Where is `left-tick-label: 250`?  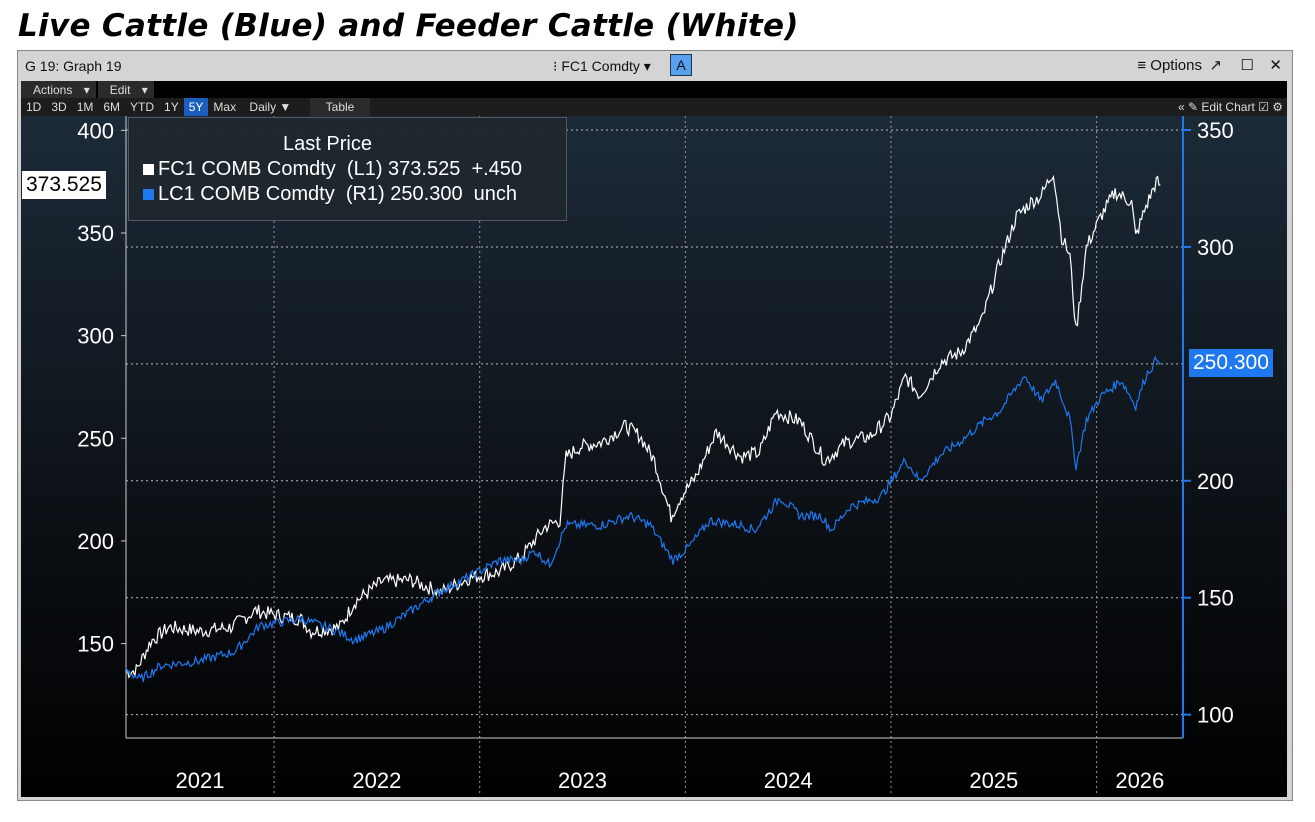 left-tick-label: 250 is located at coordinates (95, 438).